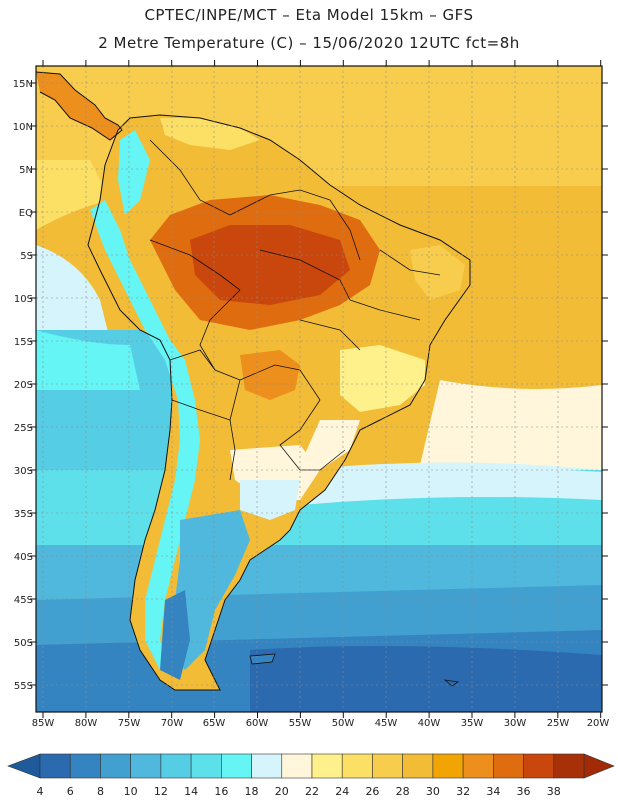 Image resolution: width=618 pixels, height=800 pixels. What do you see at coordinates (270, 500) in the screenshot?
I see `argentina-central` at bounding box center [270, 500].